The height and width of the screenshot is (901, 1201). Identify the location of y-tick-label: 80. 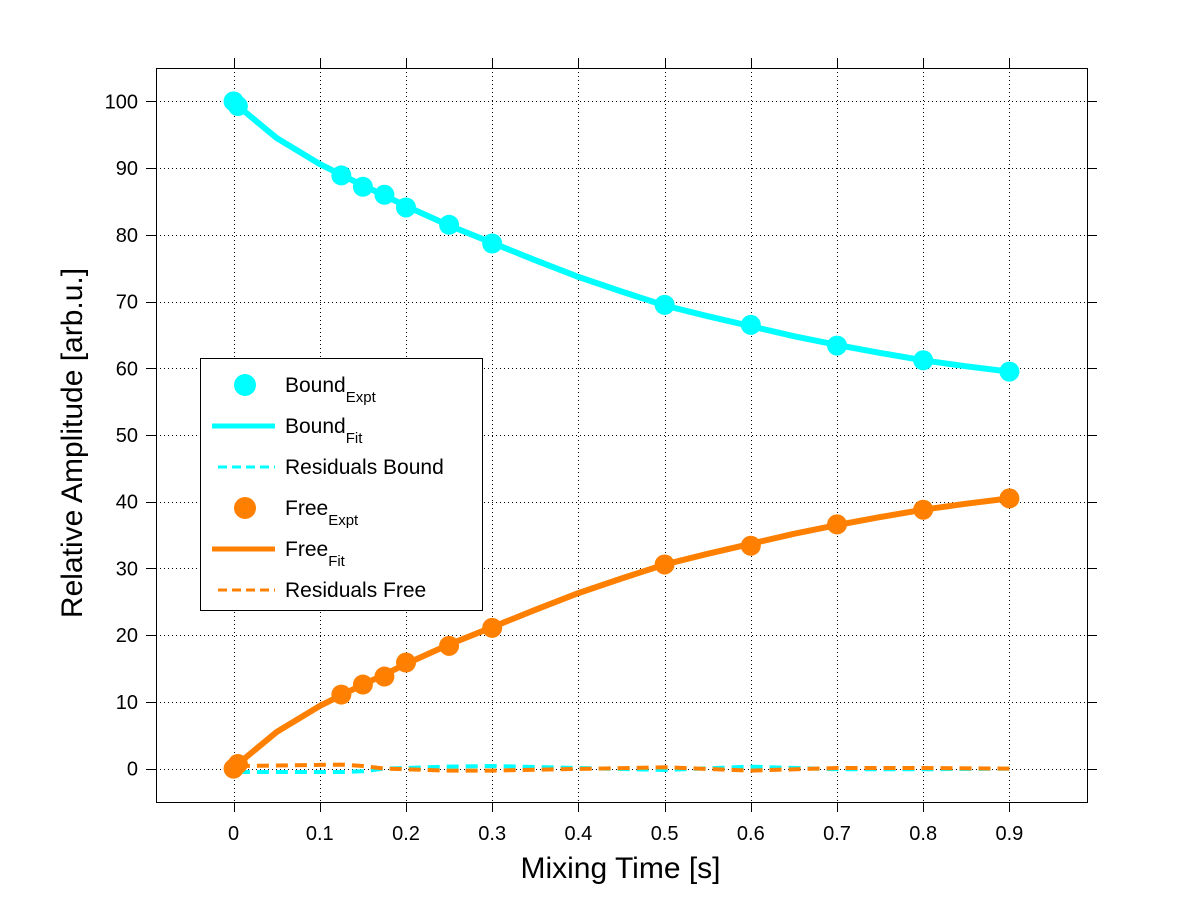
(127, 236).